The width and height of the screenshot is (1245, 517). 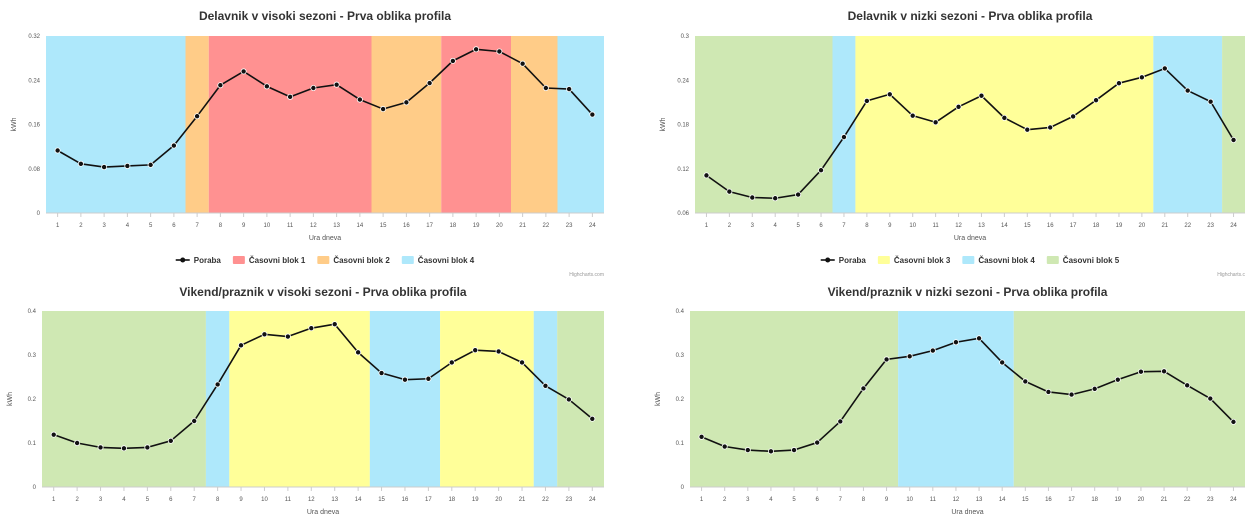 What do you see at coordinates (1083, 260) in the screenshot?
I see `legend-item-casovni-blok-5: Časovni blok 5` at bounding box center [1083, 260].